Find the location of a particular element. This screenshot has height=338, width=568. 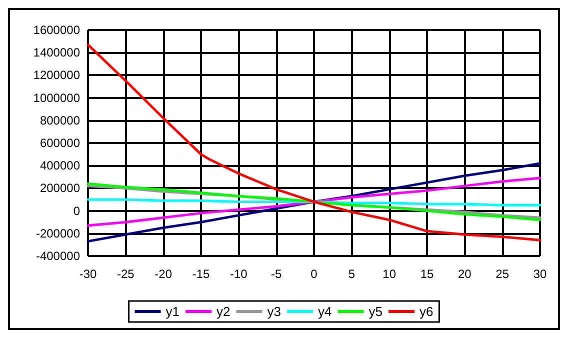

x-tick-label: 0 is located at coordinates (314, 274).